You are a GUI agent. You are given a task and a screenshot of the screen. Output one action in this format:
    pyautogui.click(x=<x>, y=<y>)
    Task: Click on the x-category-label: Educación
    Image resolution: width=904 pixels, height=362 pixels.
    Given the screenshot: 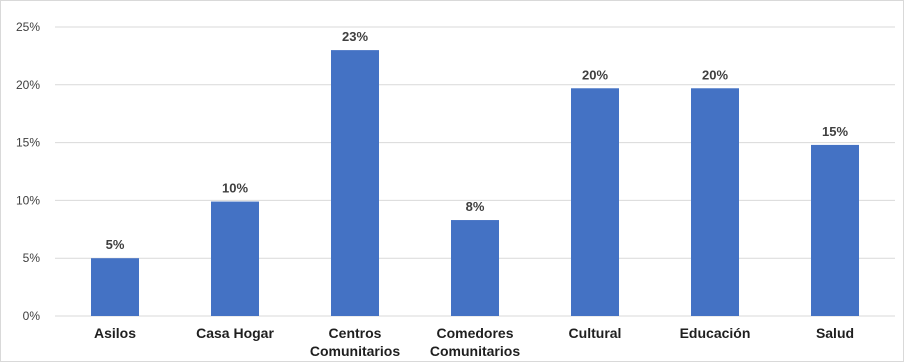 What is the action you would take?
    pyautogui.click(x=715, y=333)
    